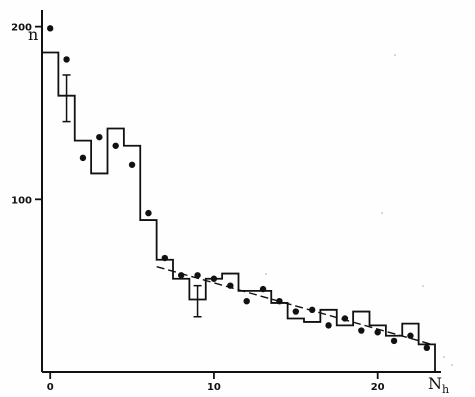  What do you see at coordinates (50, 387) in the screenshot?
I see `x-tick-label: 0` at bounding box center [50, 387].